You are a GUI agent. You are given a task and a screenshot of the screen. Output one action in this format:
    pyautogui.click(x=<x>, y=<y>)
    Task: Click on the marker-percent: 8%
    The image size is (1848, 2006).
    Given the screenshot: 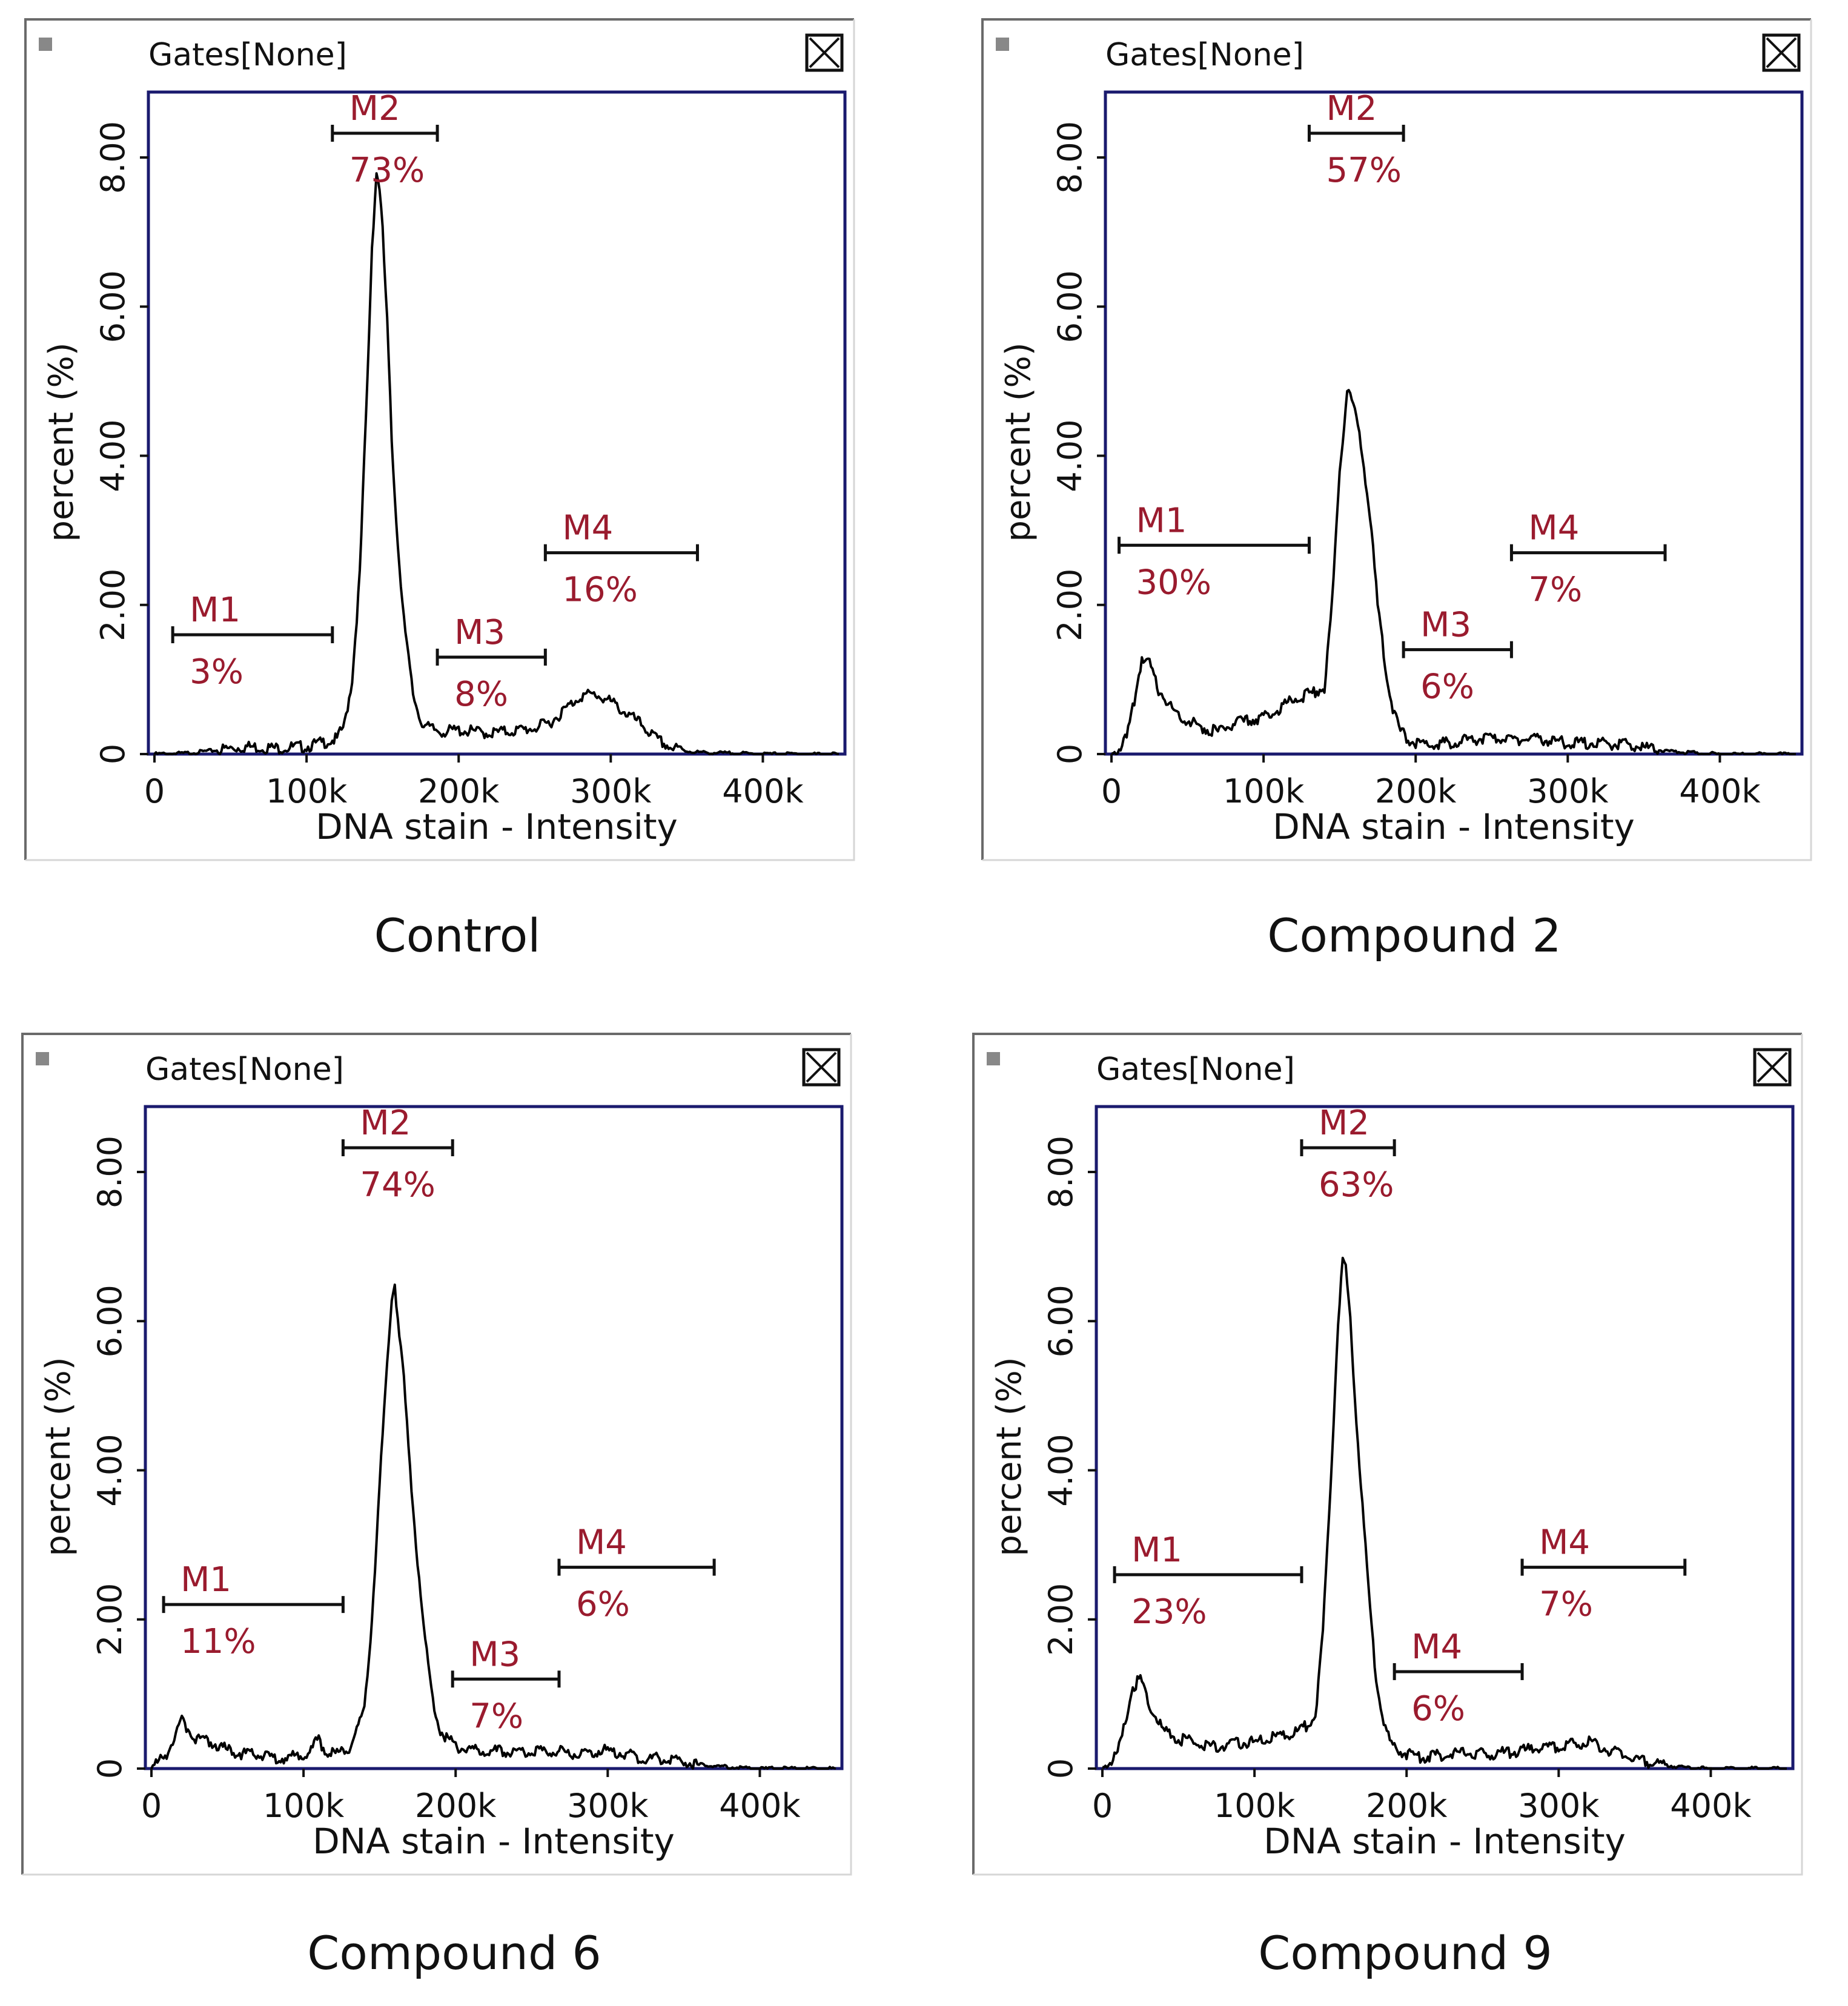 What is the action you would take?
    pyautogui.click(x=481, y=695)
    